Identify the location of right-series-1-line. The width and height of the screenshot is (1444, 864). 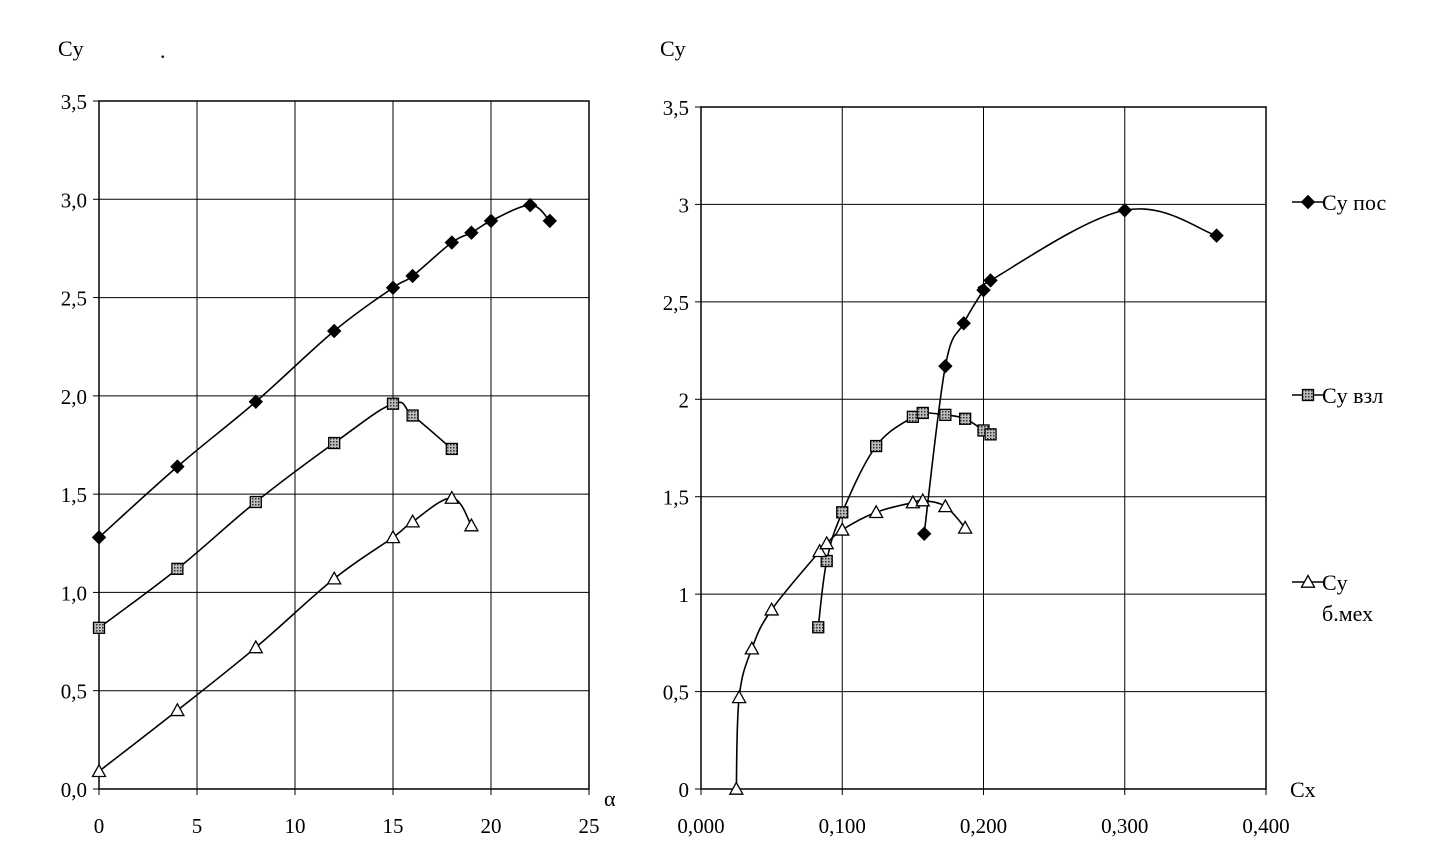
(1070, 371).